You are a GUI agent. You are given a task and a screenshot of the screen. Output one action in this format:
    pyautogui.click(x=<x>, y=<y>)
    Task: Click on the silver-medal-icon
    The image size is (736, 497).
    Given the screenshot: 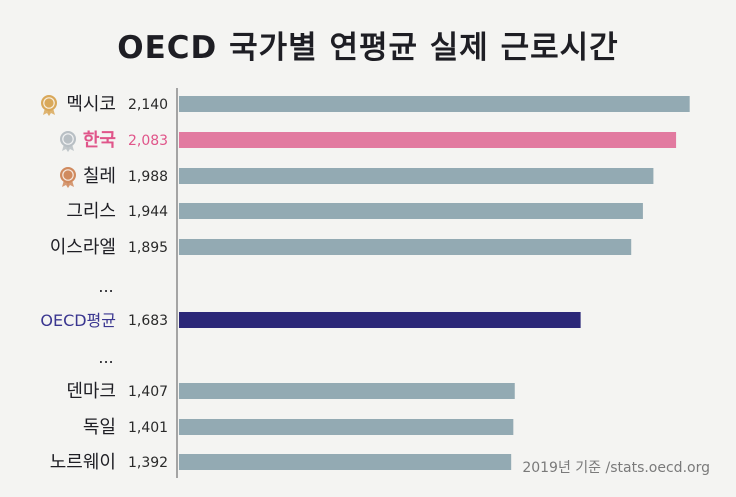 What is the action you would take?
    pyautogui.click(x=68, y=141)
    